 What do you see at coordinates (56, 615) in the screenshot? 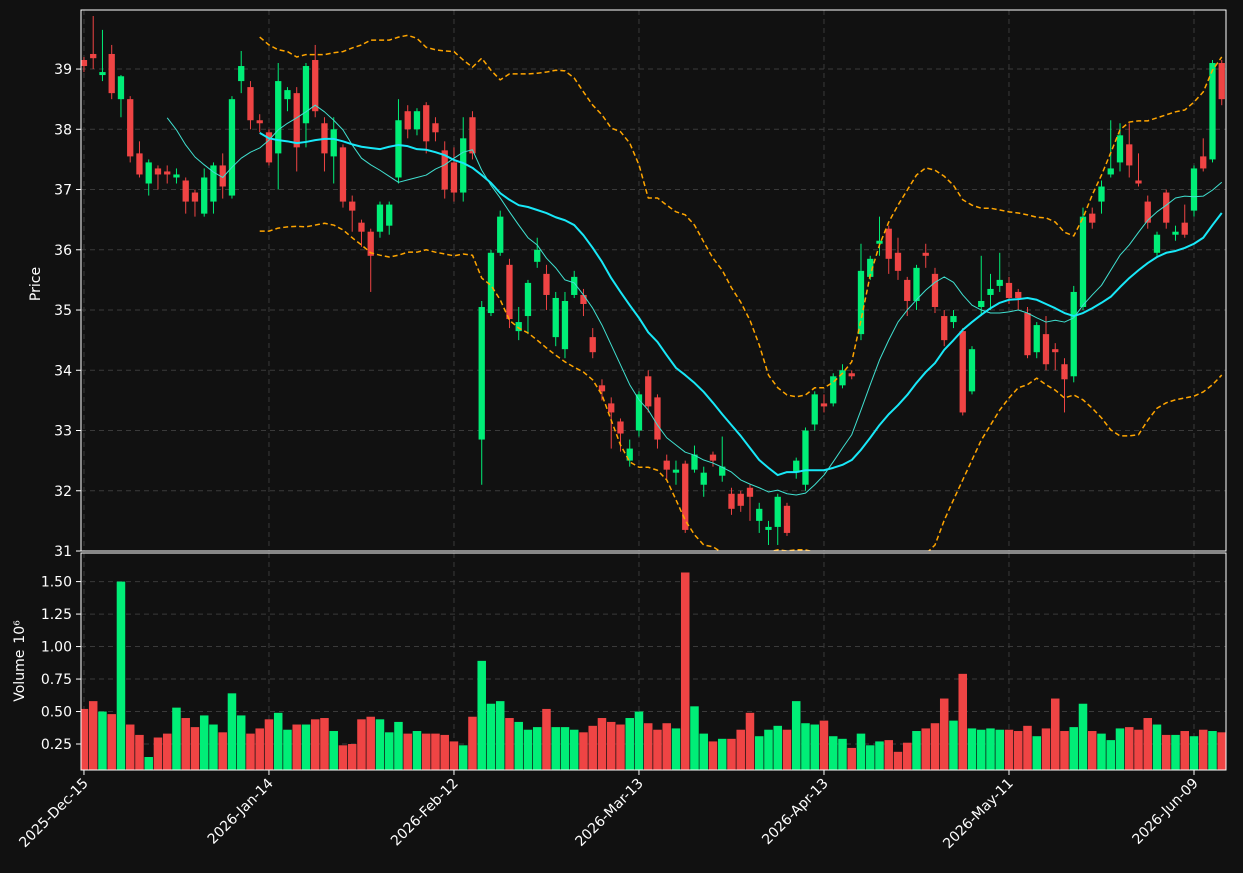
I see `y-tick-label: 1.25` at bounding box center [56, 615].